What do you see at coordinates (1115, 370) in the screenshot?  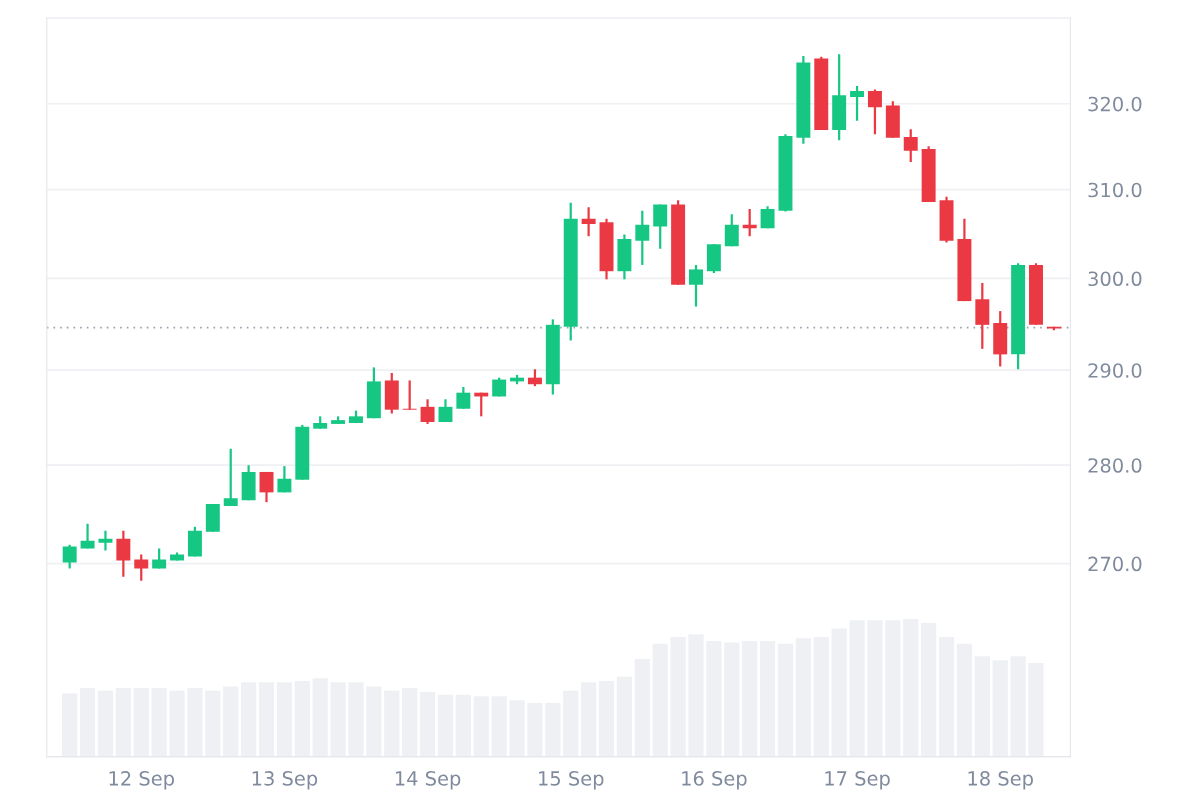 I see `y-tick-label: 290.0` at bounding box center [1115, 370].